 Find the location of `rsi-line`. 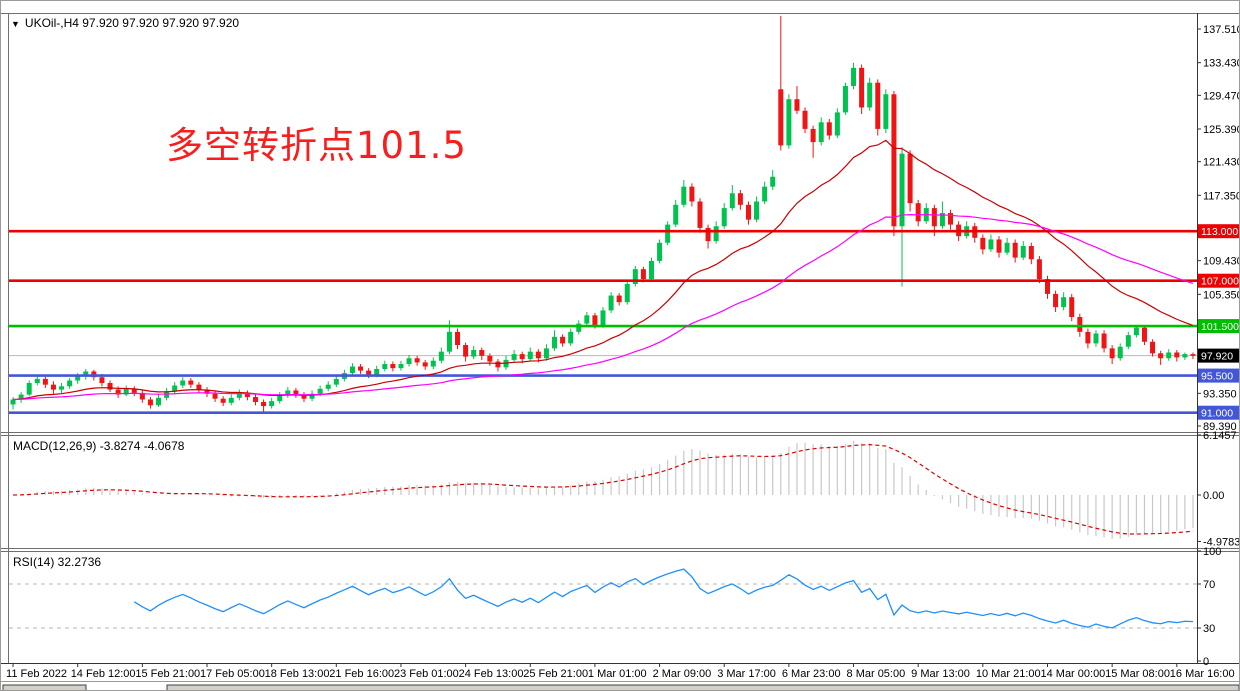

rsi-line is located at coordinates (663, 598).